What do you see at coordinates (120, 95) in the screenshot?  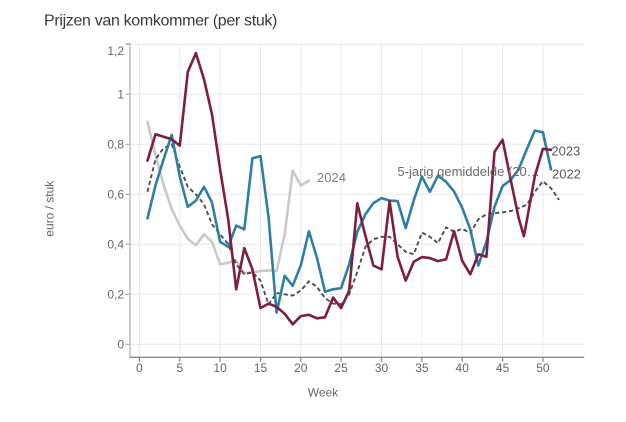 I see `svg-text: 1` at bounding box center [120, 95].